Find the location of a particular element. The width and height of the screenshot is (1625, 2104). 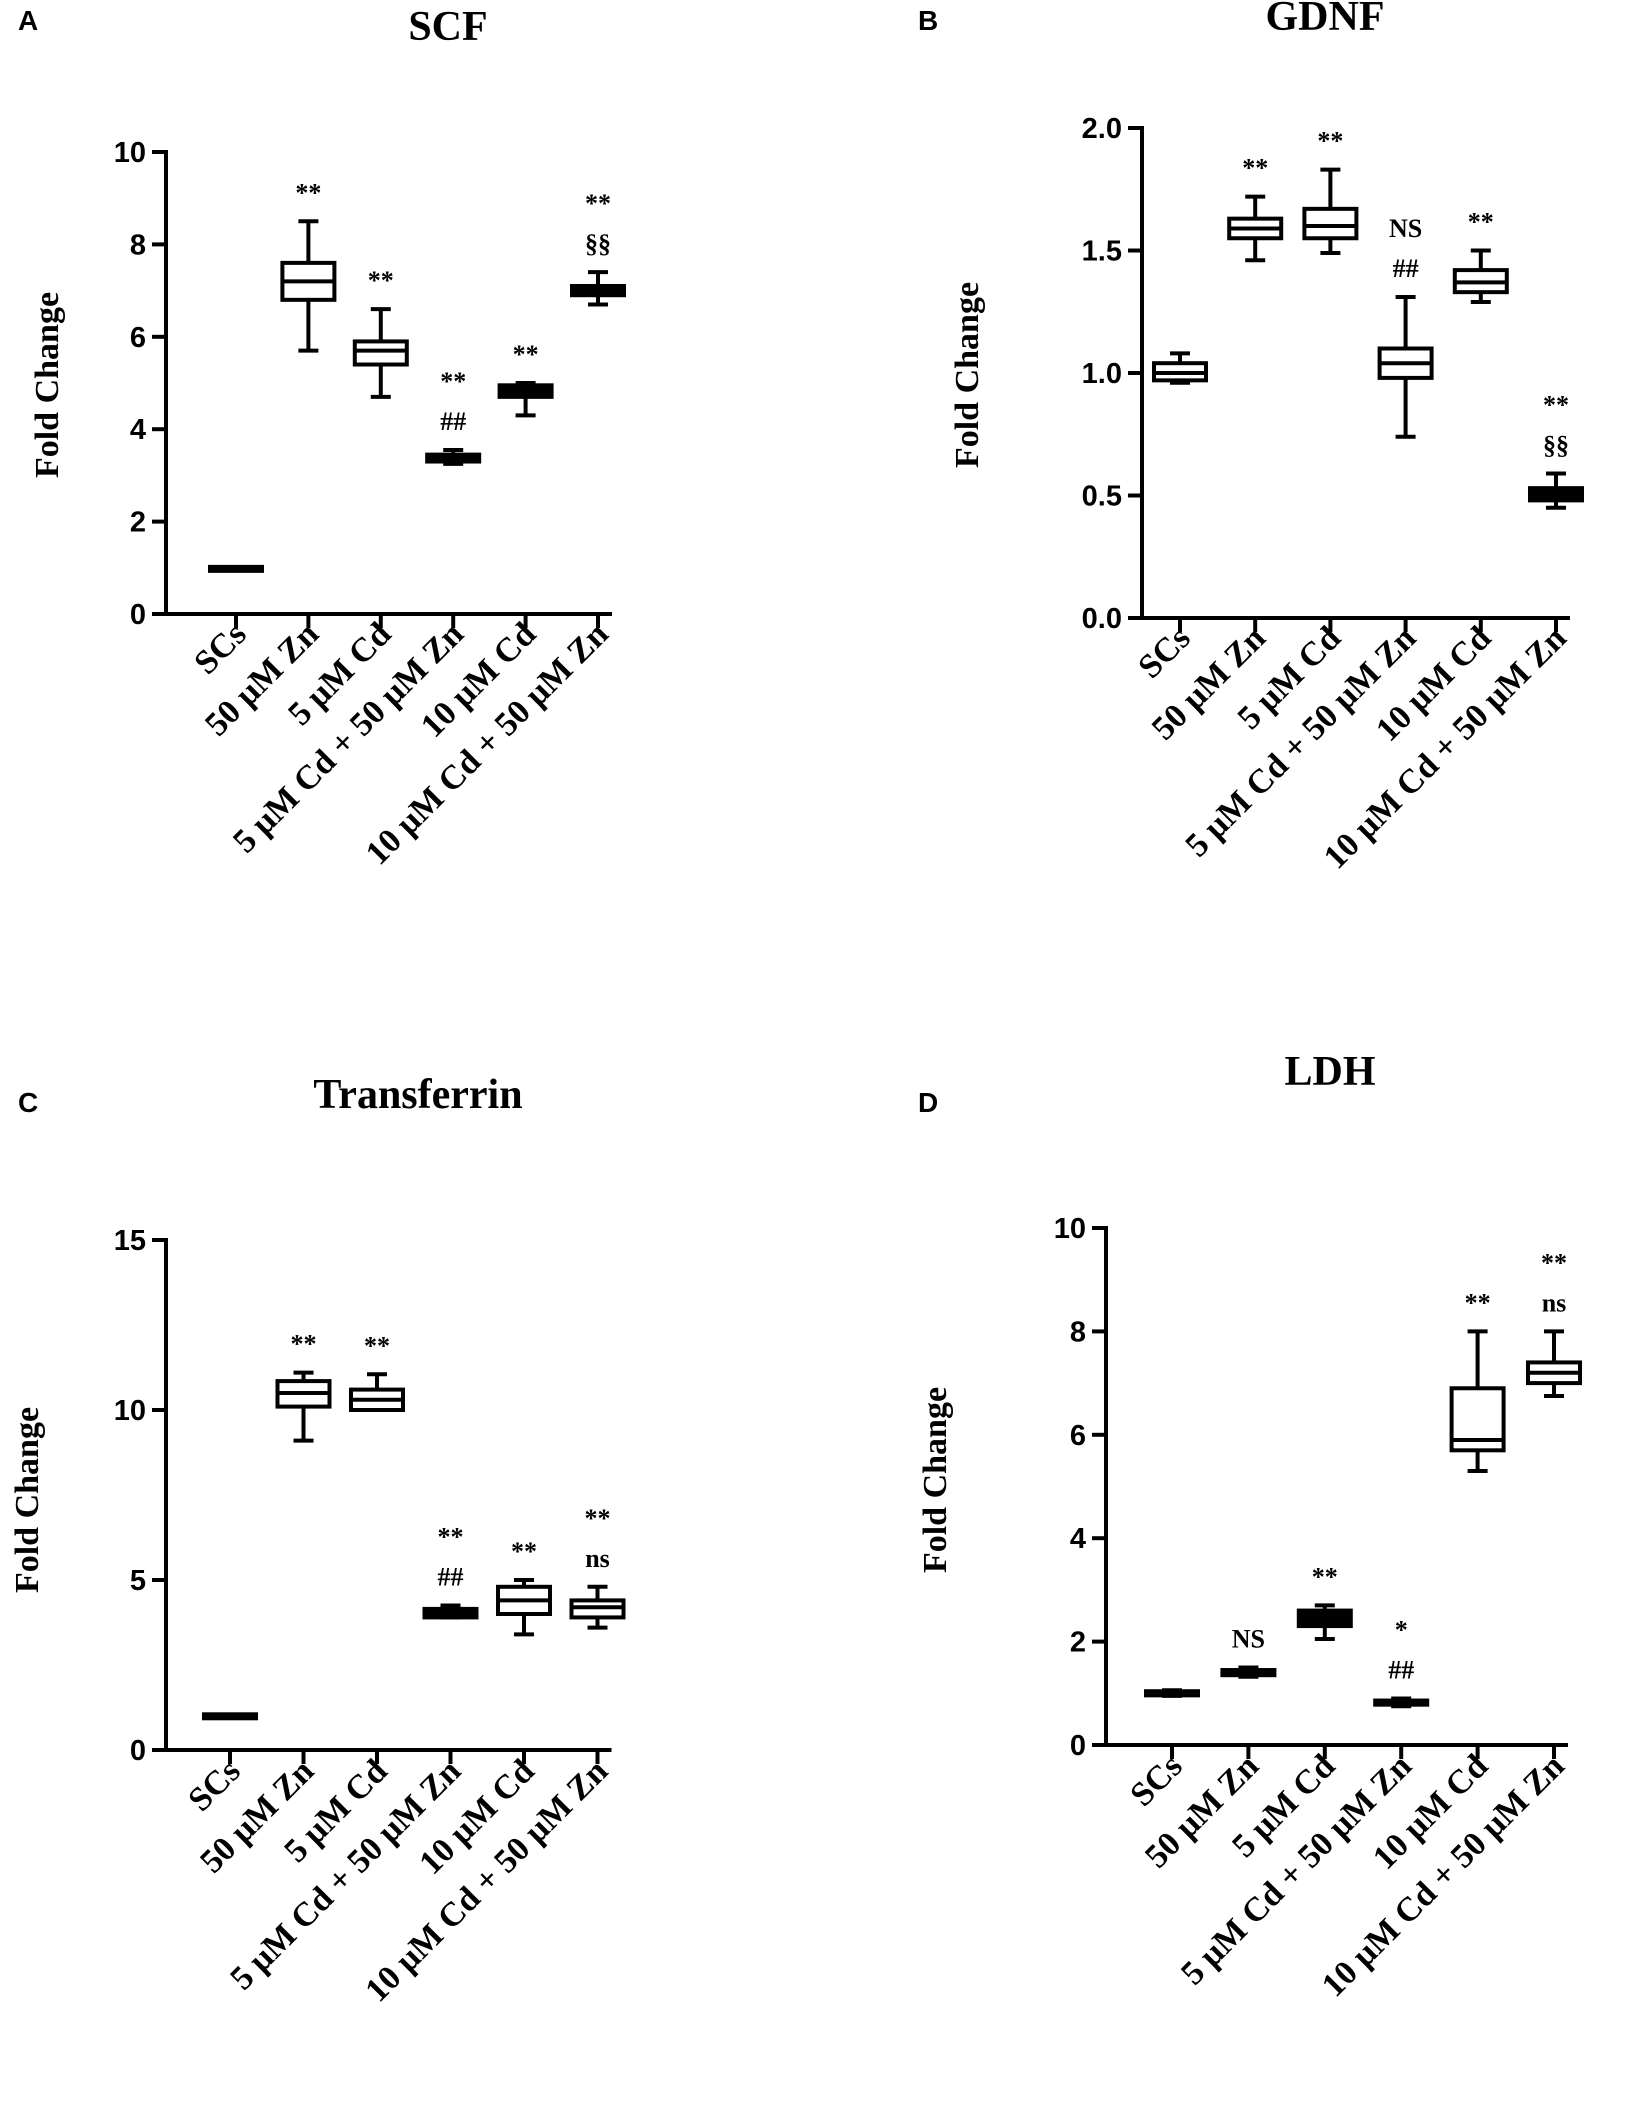

chart-title: Transferrin is located at coordinates (417, 1095).